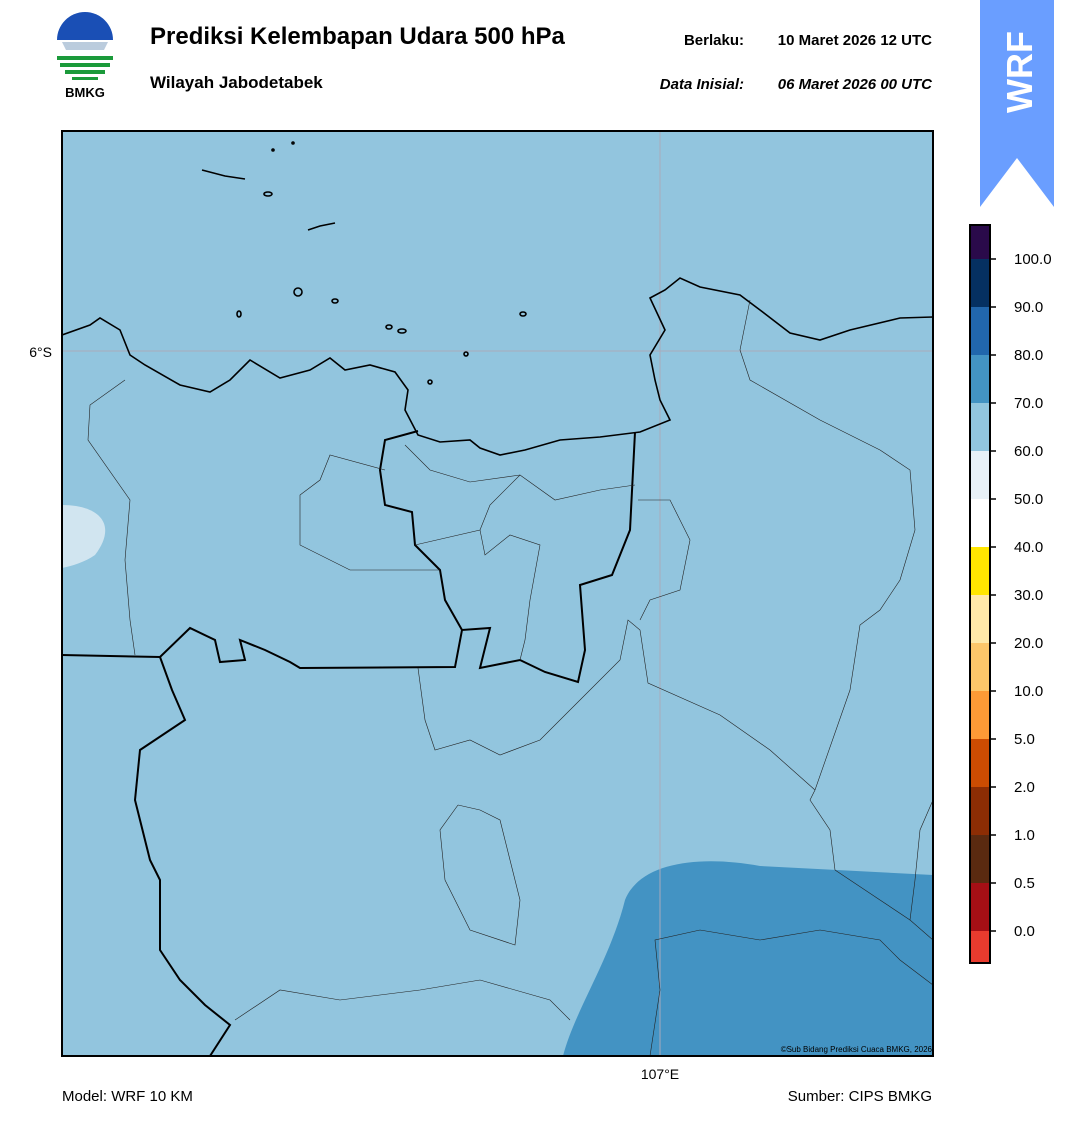 Image resolution: width=1081 pixels, height=1133 pixels. What do you see at coordinates (1024, 787) in the screenshot?
I see `colorbar-tick-label: 2.0` at bounding box center [1024, 787].